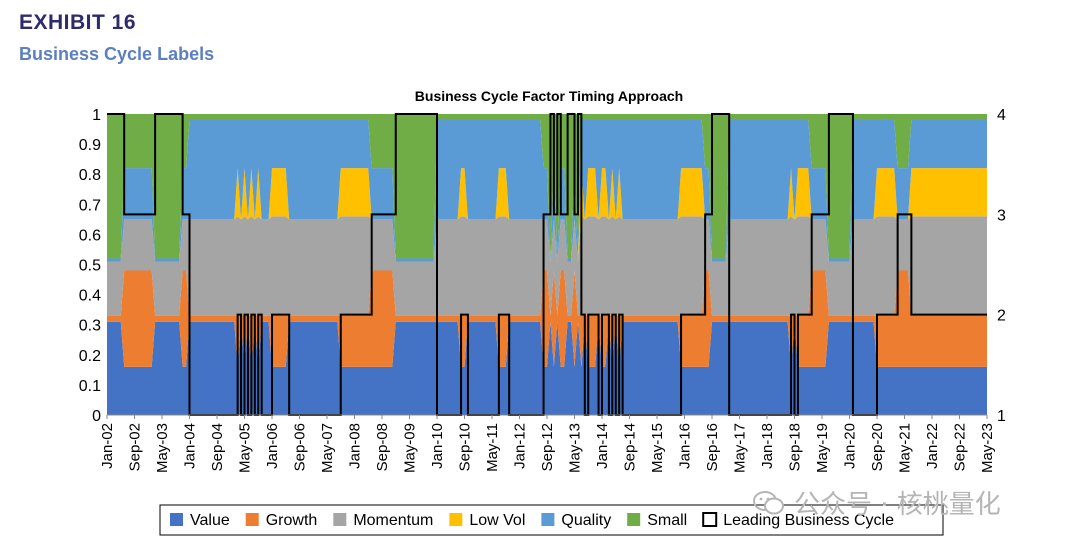 The width and height of the screenshot is (1080, 547). What do you see at coordinates (456, 519) in the screenshot?
I see `legend-swatch-lowvol` at bounding box center [456, 519].